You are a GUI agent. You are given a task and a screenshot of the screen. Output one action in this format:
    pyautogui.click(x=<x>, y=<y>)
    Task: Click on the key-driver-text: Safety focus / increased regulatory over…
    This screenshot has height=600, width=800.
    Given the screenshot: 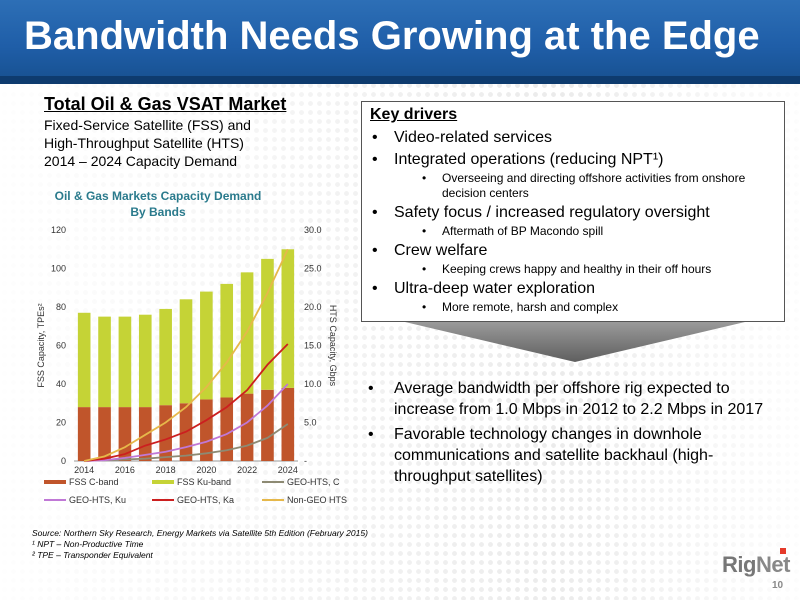 What is the action you would take?
    pyautogui.click(x=552, y=212)
    